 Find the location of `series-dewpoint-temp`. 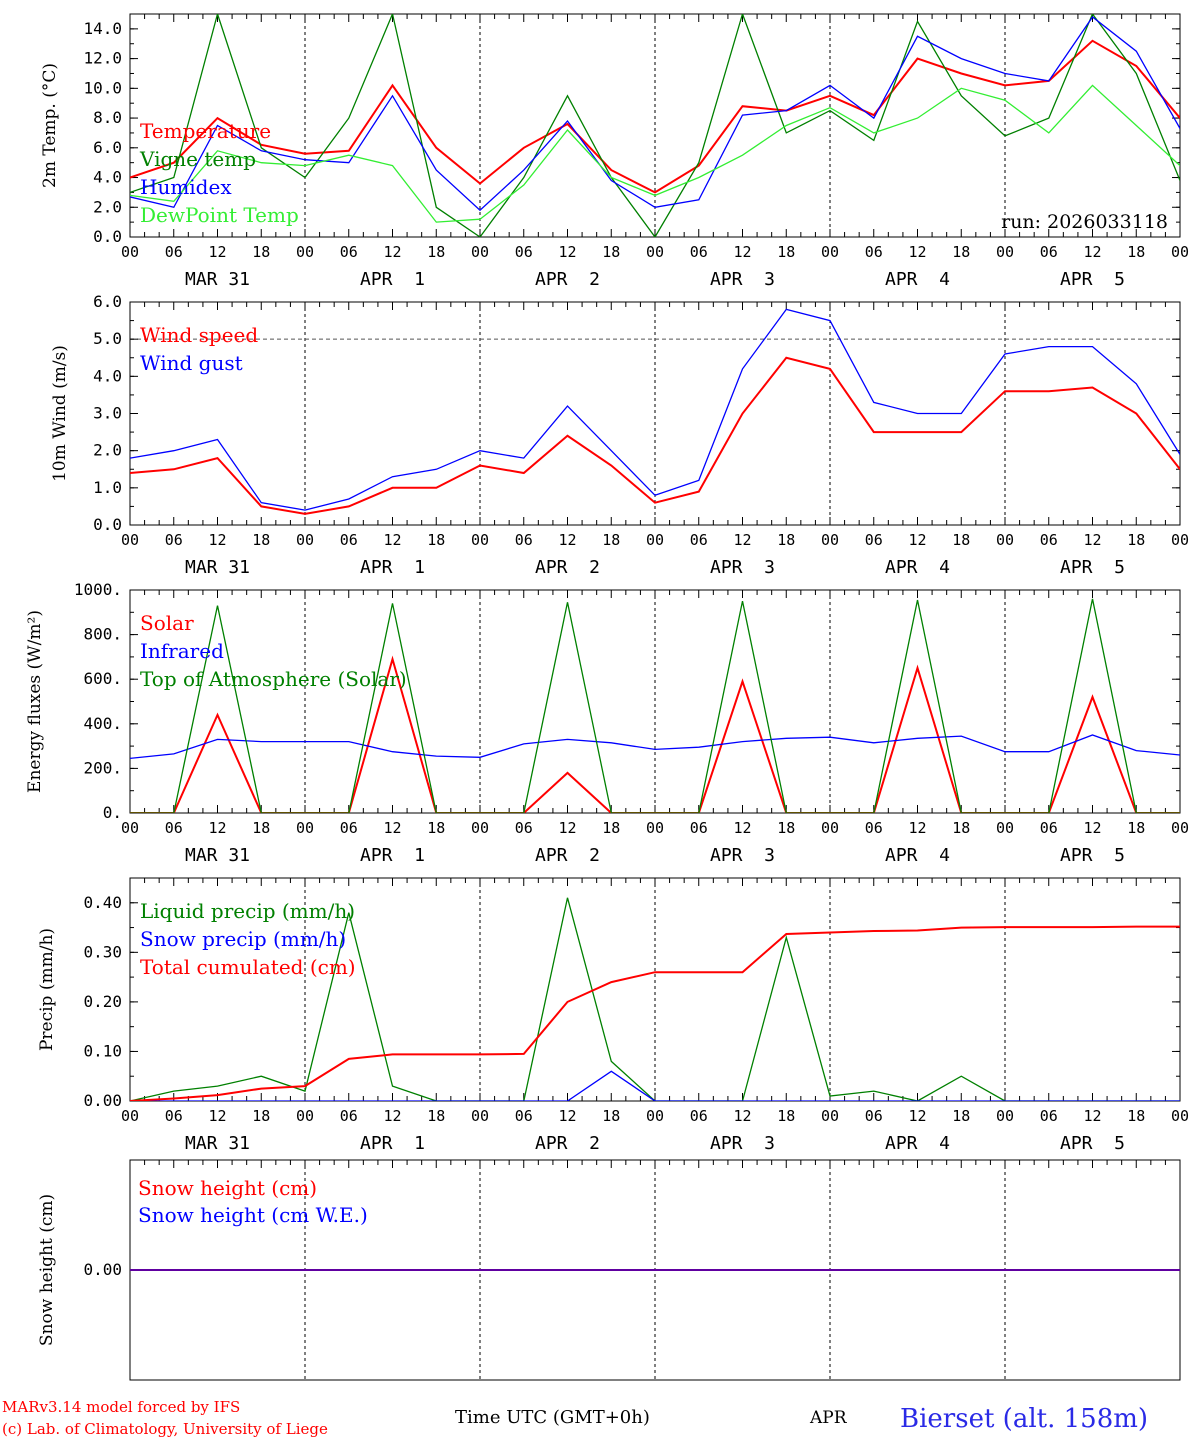

series-dewpoint-temp is located at coordinates (655, 153).